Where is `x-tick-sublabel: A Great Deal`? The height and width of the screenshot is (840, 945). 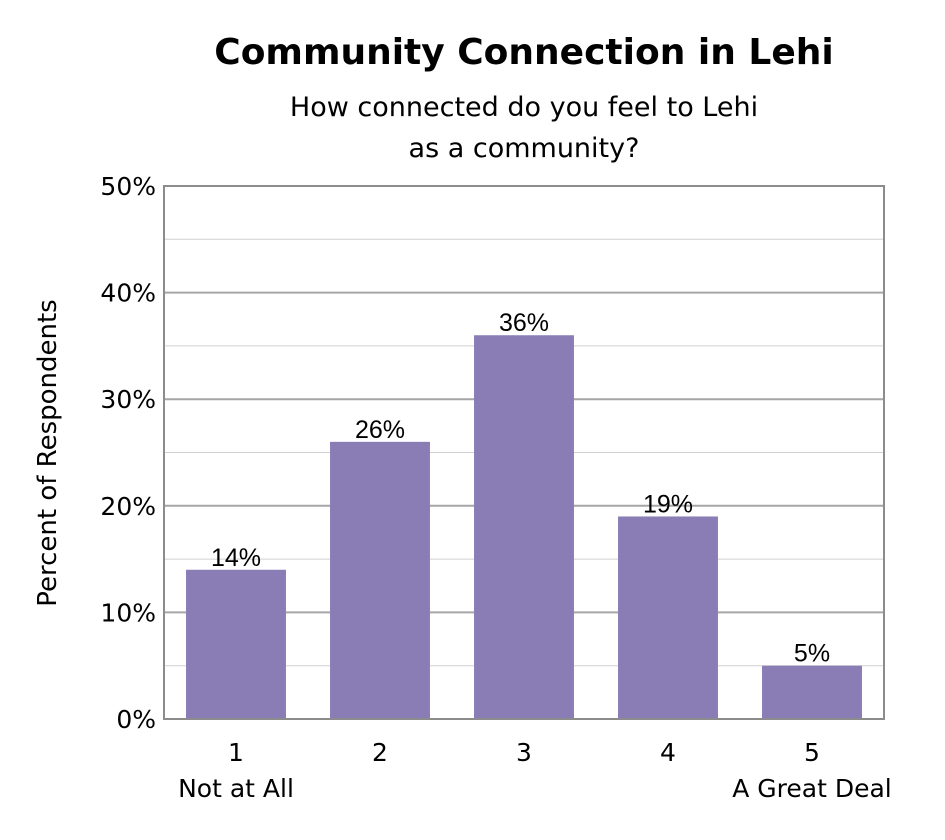
x-tick-sublabel: A Great Deal is located at coordinates (812, 788).